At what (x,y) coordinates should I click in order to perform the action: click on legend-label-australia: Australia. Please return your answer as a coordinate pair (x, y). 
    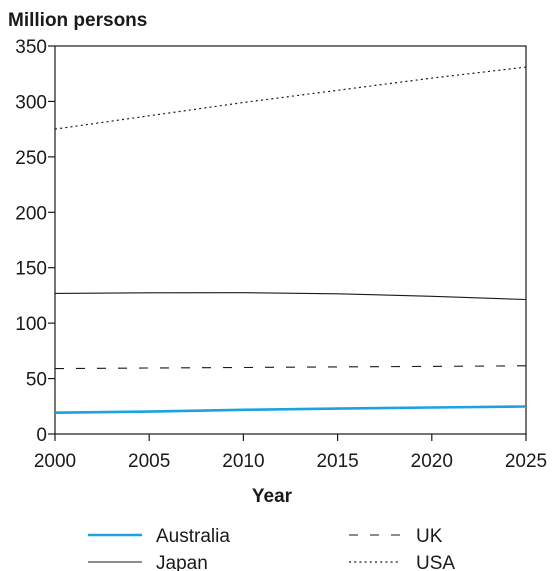
    Looking at the image, I should click on (193, 536).